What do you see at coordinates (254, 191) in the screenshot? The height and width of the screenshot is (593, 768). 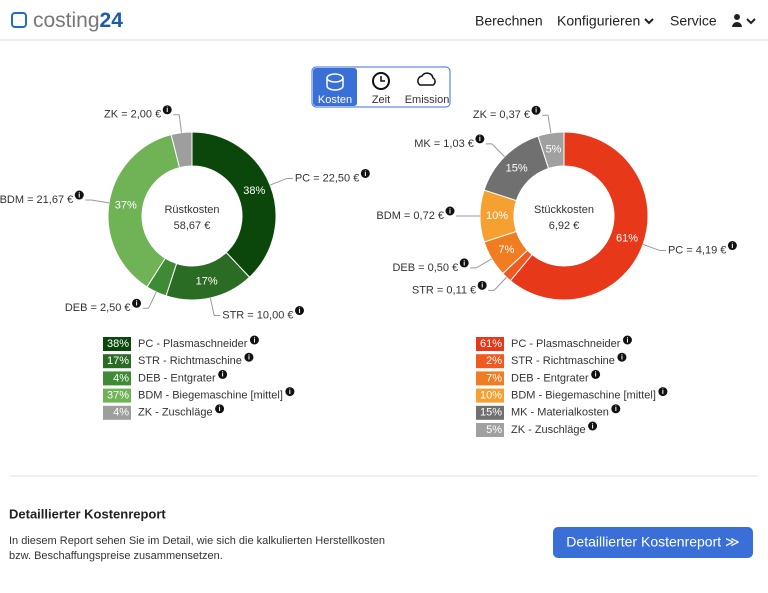 I see `slice-label: 38%` at bounding box center [254, 191].